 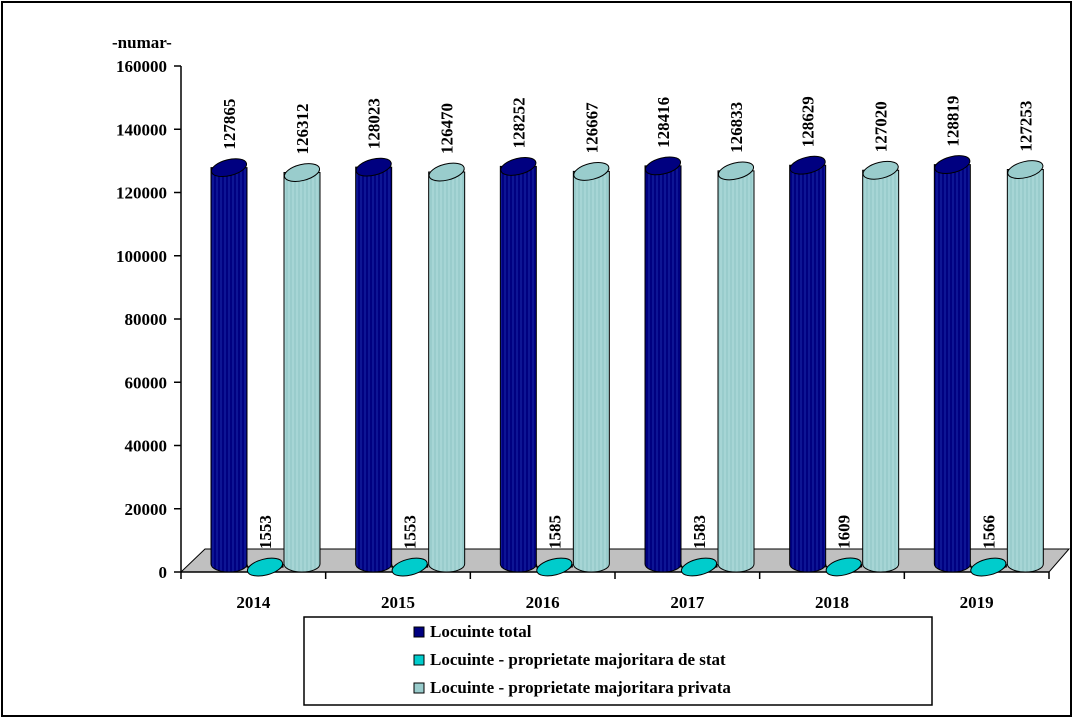 I want to click on bar-locuinte---proprietate-majoritara-privata-2018, so click(x=881, y=366).